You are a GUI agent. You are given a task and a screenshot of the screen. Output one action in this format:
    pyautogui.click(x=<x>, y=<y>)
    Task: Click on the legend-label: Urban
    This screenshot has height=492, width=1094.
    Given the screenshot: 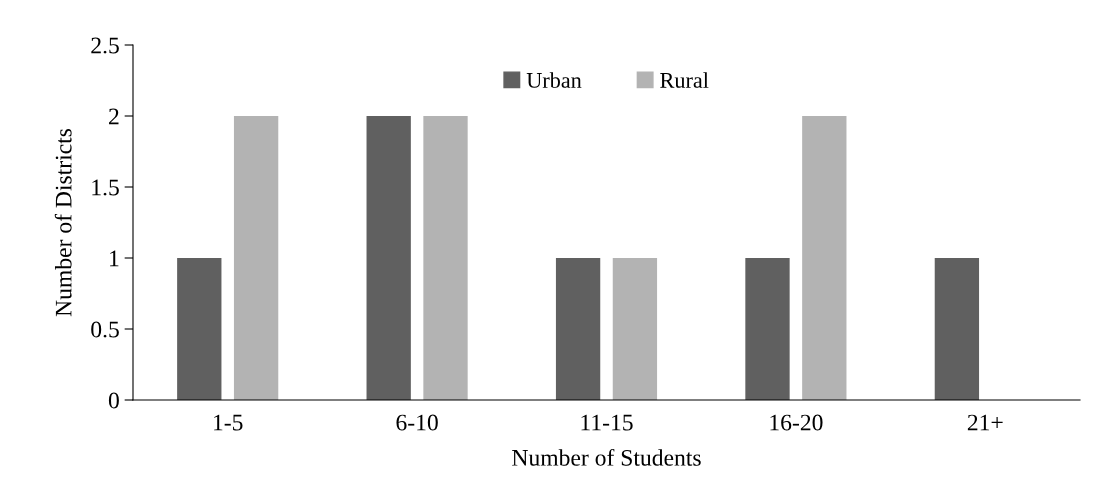 What is the action you would take?
    pyautogui.click(x=554, y=80)
    